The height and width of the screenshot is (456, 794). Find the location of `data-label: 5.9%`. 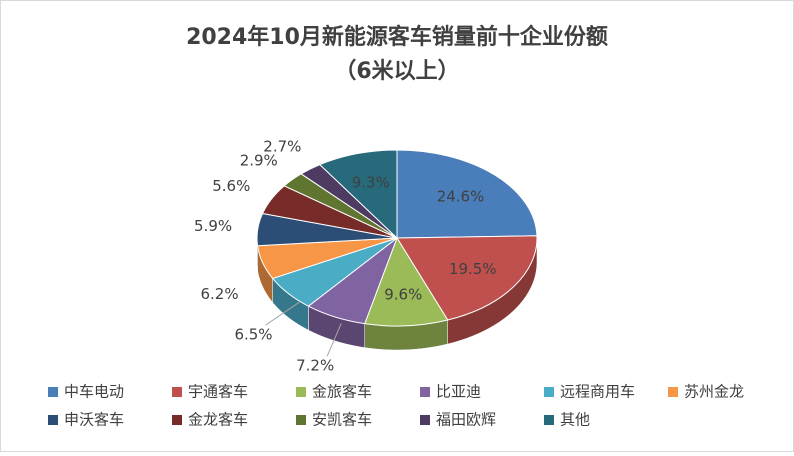

data-label: 5.9% is located at coordinates (213, 226).